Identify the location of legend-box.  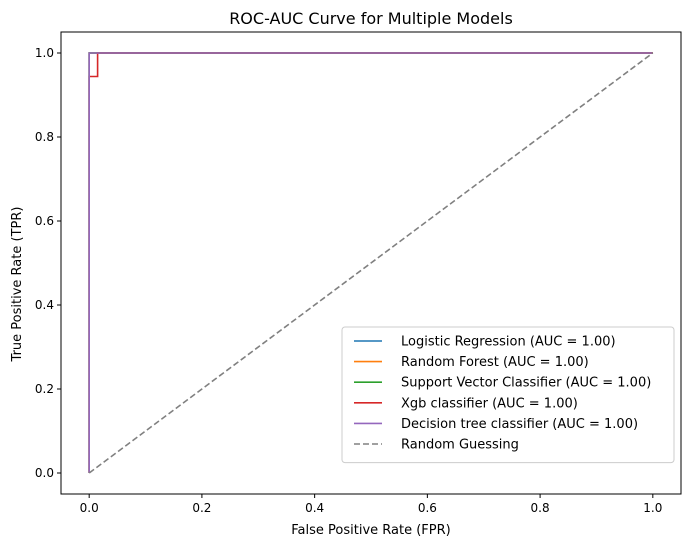
(508, 395).